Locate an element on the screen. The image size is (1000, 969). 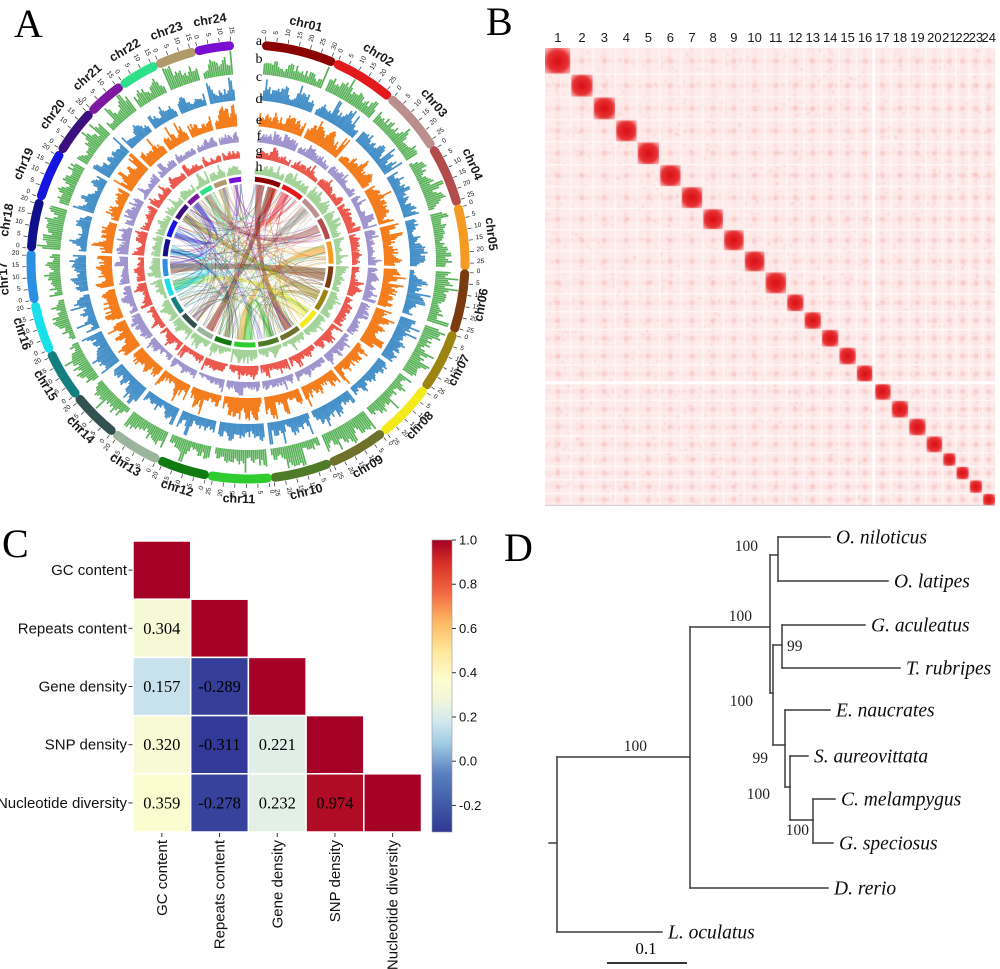
corr-value: 0.157 is located at coordinates (161, 686).